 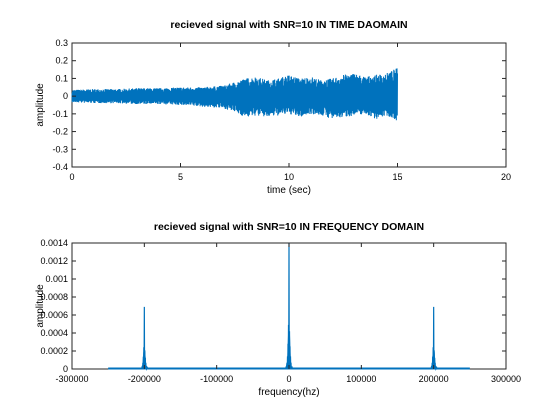 What do you see at coordinates (40, 105) in the screenshot?
I see `time-plot-ylabel: amplitude` at bounding box center [40, 105].